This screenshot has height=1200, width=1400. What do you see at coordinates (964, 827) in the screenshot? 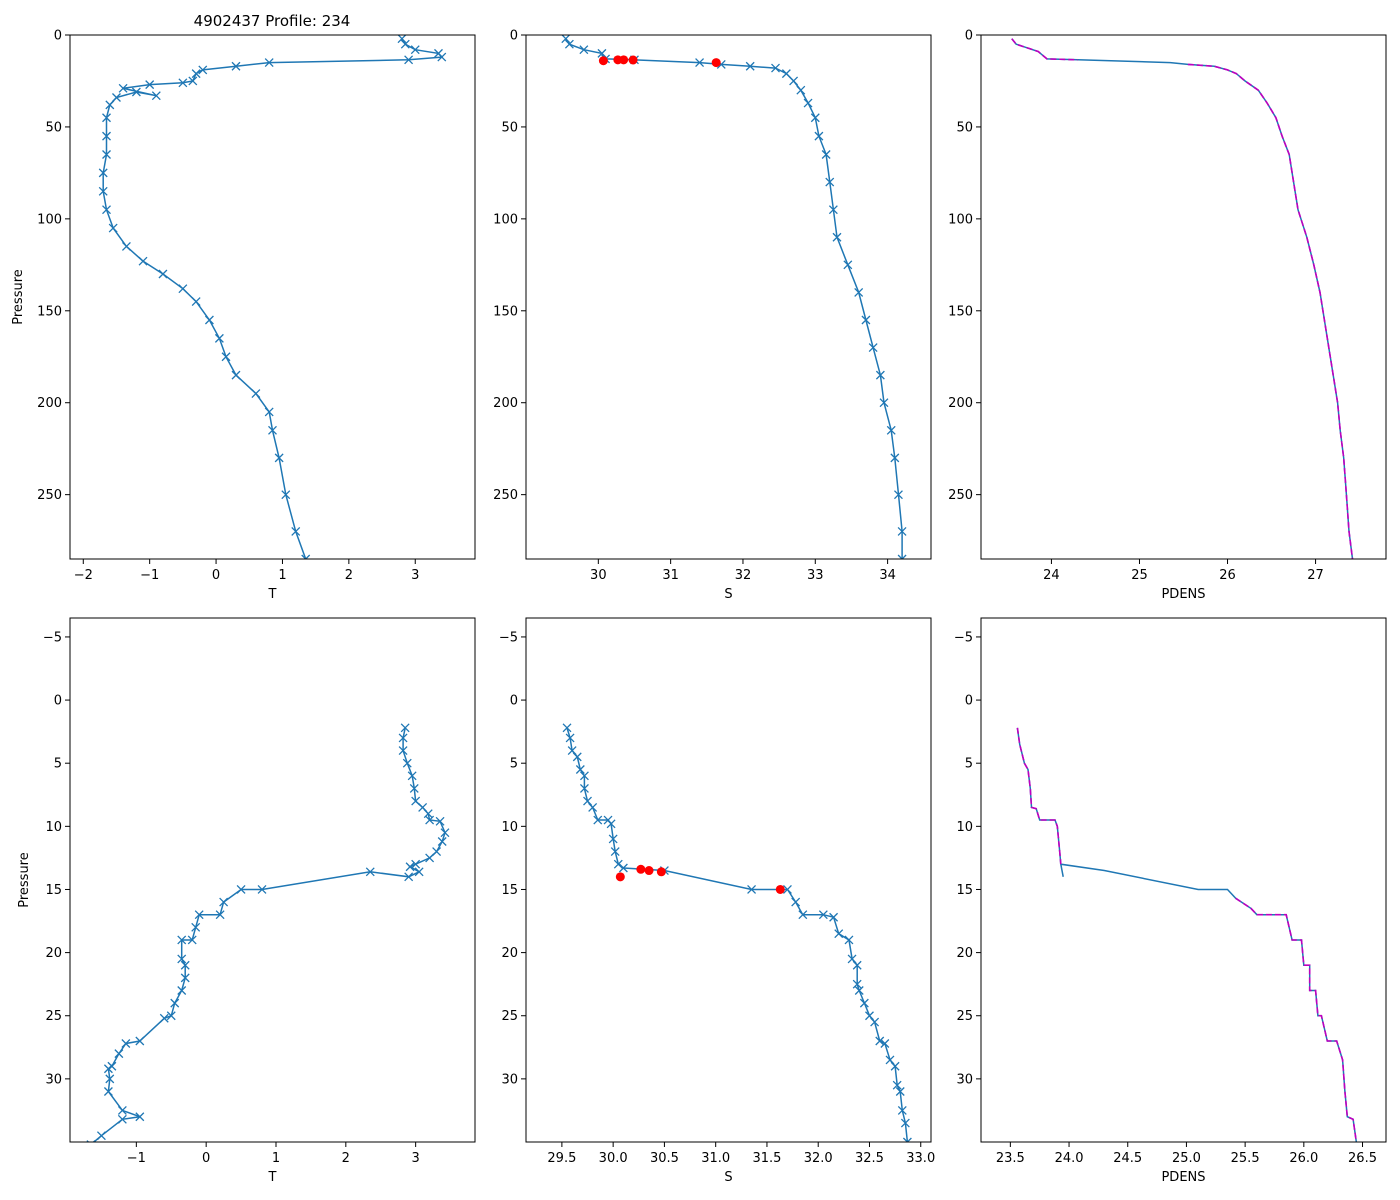
I see `y-tick-label: 10` at bounding box center [964, 827].